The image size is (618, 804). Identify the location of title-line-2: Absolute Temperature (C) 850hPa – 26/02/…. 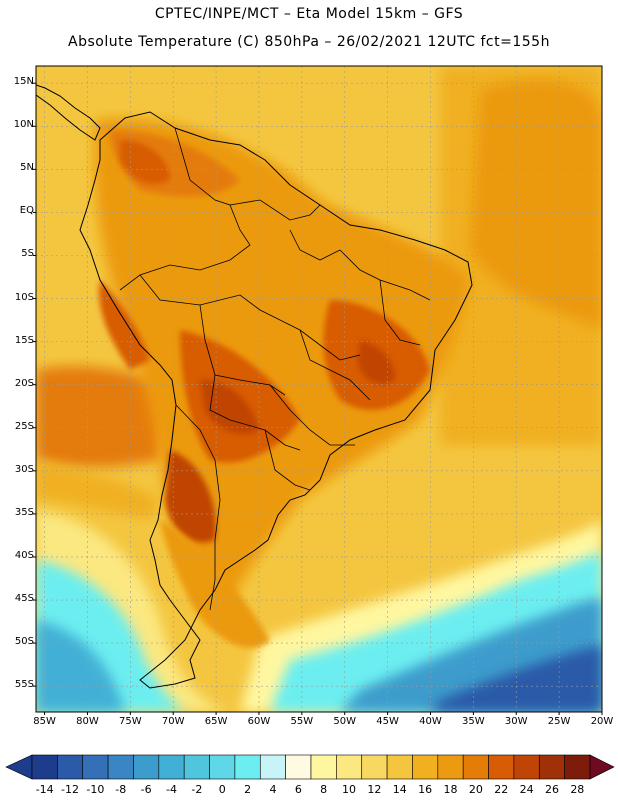
(309, 42).